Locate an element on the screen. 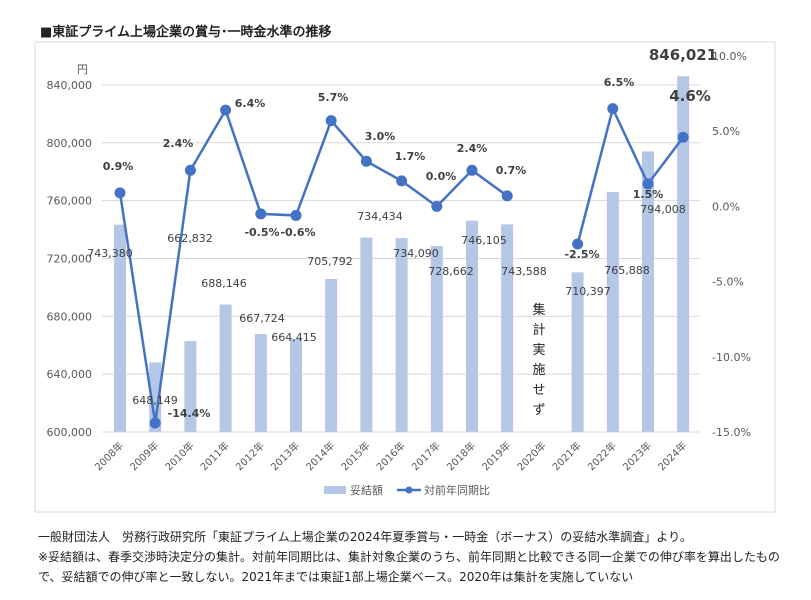  left-tick-label: 640,000 is located at coordinates (70, 374).